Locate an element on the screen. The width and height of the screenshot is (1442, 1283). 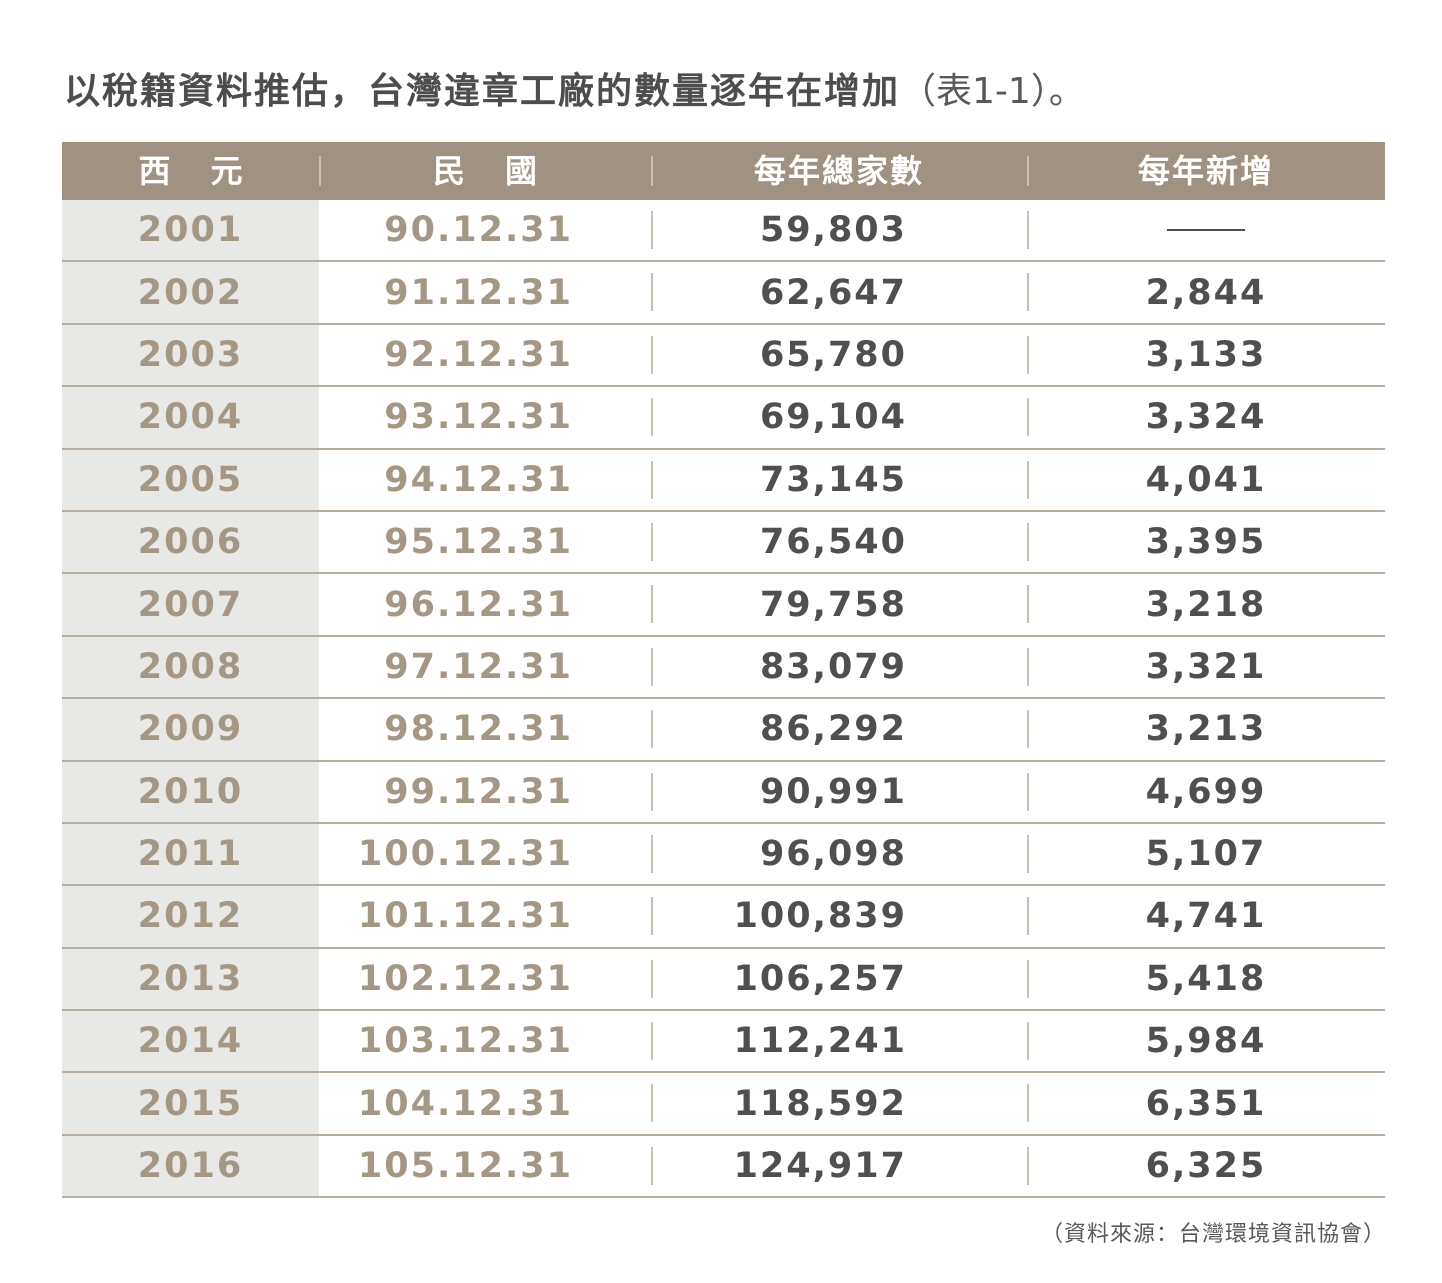
cell-western-year-text: 2010 is located at coordinates (190, 791).